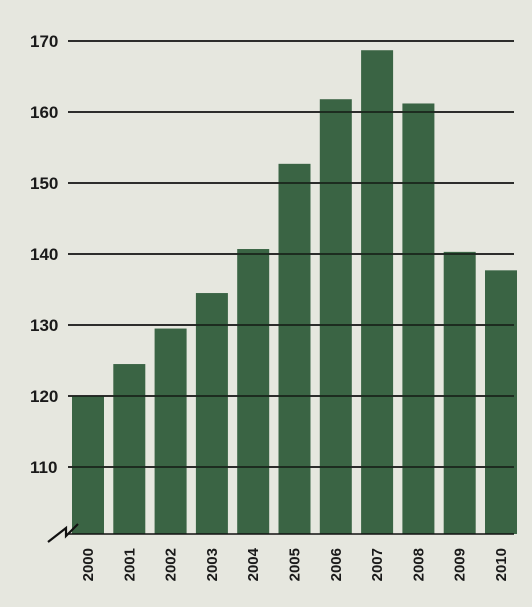 This screenshot has height=607, width=532. Describe the element at coordinates (63, 533) in the screenshot. I see `axis-break-icon` at that location.